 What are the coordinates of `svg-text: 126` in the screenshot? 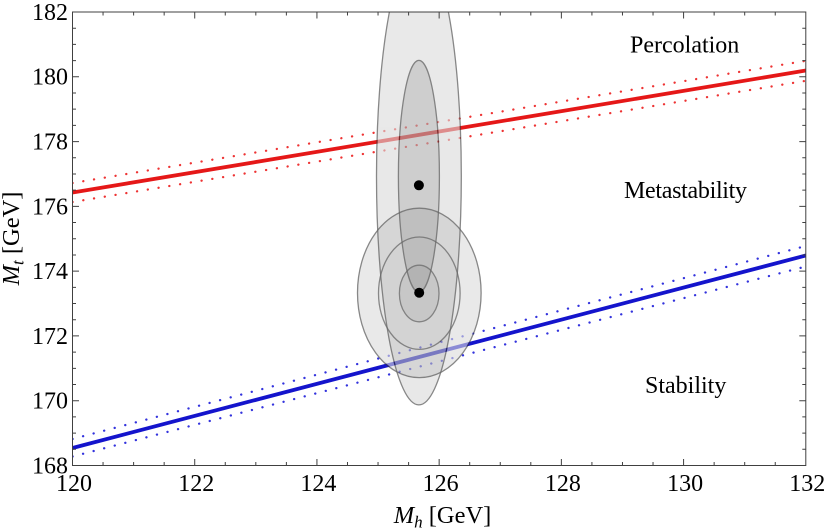 It's located at (441, 484).